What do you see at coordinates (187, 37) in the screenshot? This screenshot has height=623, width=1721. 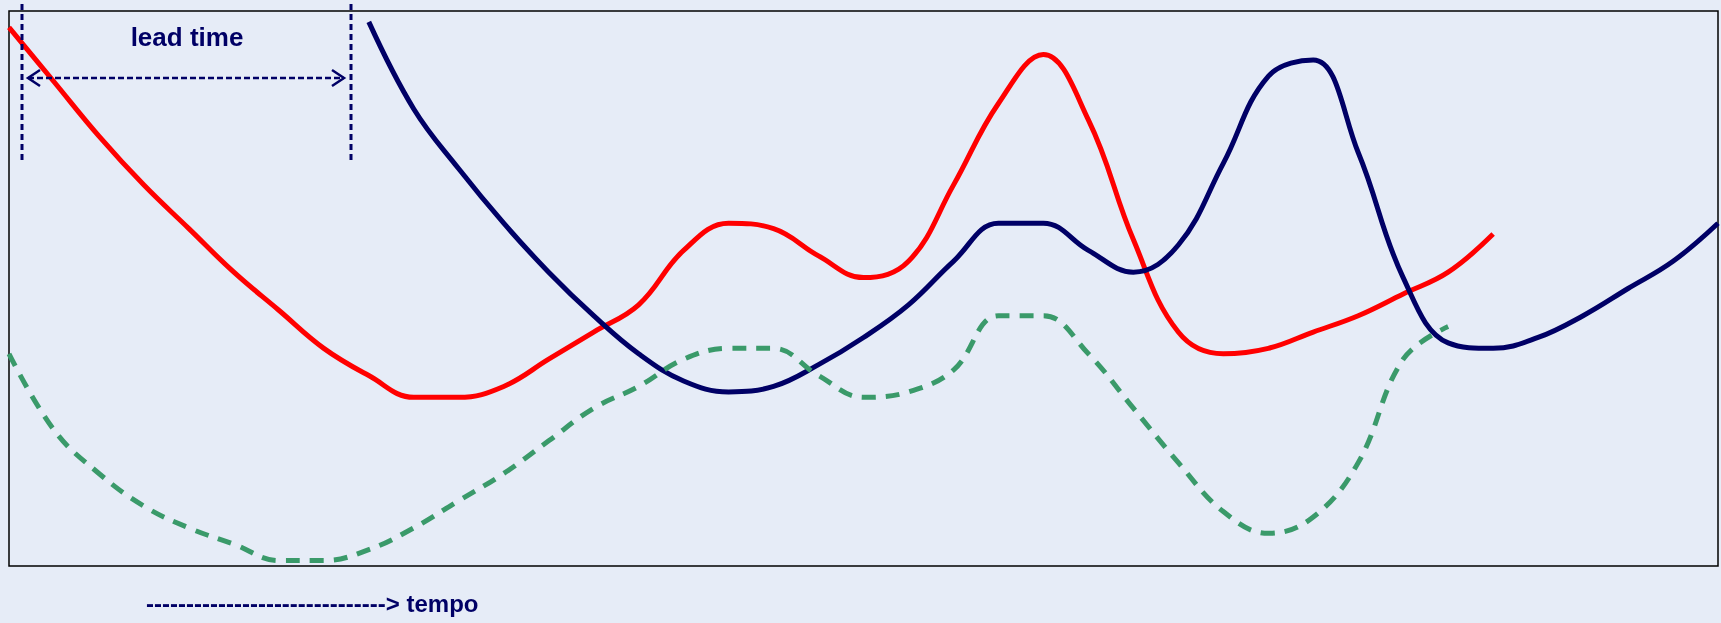 I see `annotation: lead time` at bounding box center [187, 37].